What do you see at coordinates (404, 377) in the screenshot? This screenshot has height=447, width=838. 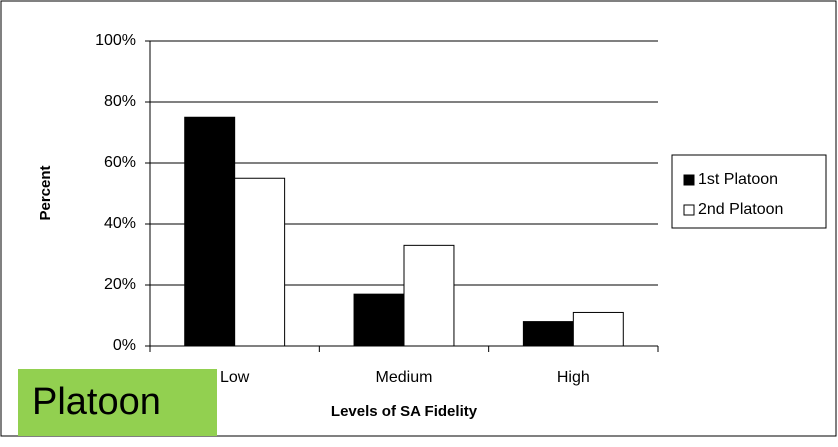 I see `x-tick-label: Medium` at bounding box center [404, 377].